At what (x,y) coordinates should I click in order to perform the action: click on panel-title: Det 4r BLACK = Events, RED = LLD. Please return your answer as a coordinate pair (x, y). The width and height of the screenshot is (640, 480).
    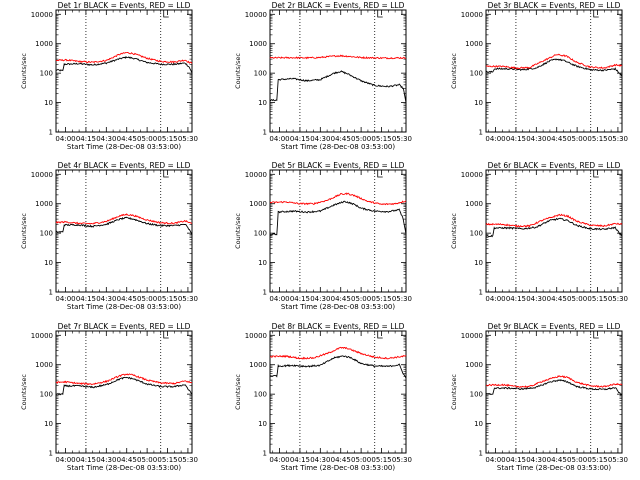
    Looking at the image, I should click on (124, 165).